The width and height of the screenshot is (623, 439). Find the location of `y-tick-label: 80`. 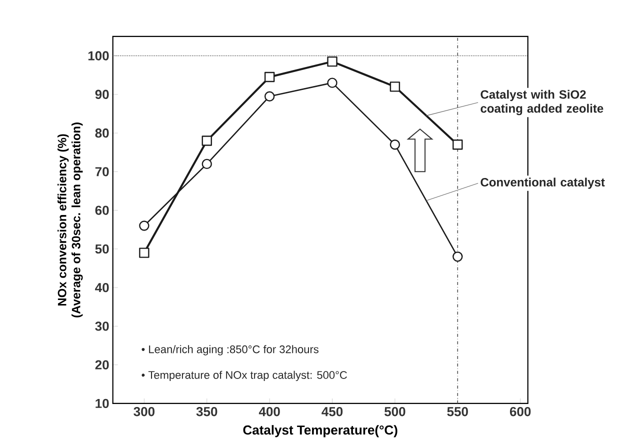

y-tick-label: 80 is located at coordinates (102, 133).